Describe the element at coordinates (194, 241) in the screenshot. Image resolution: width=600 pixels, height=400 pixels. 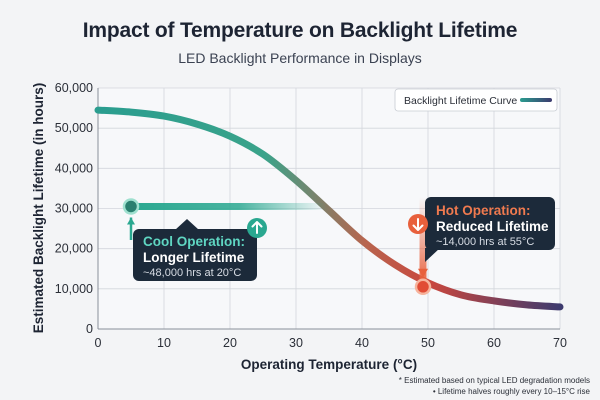
I see `cool-callout-title: Cool Operation:` at that location.